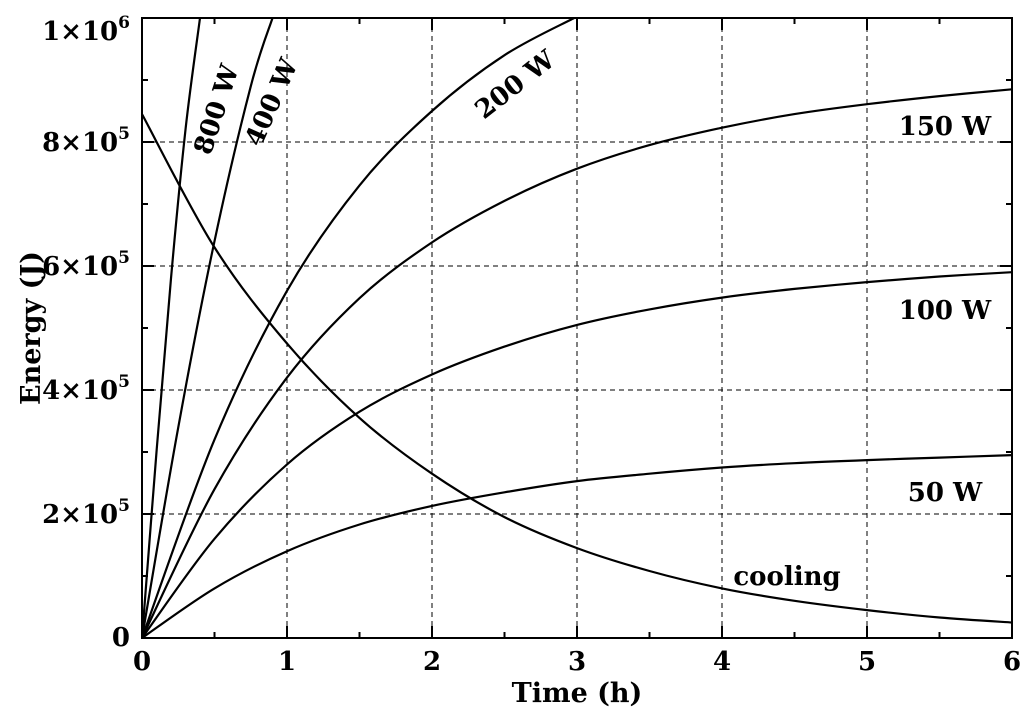 The height and width of the screenshot is (707, 1033). Describe the element at coordinates (287, 662) in the screenshot. I see `x-tick-label: 1` at that location.